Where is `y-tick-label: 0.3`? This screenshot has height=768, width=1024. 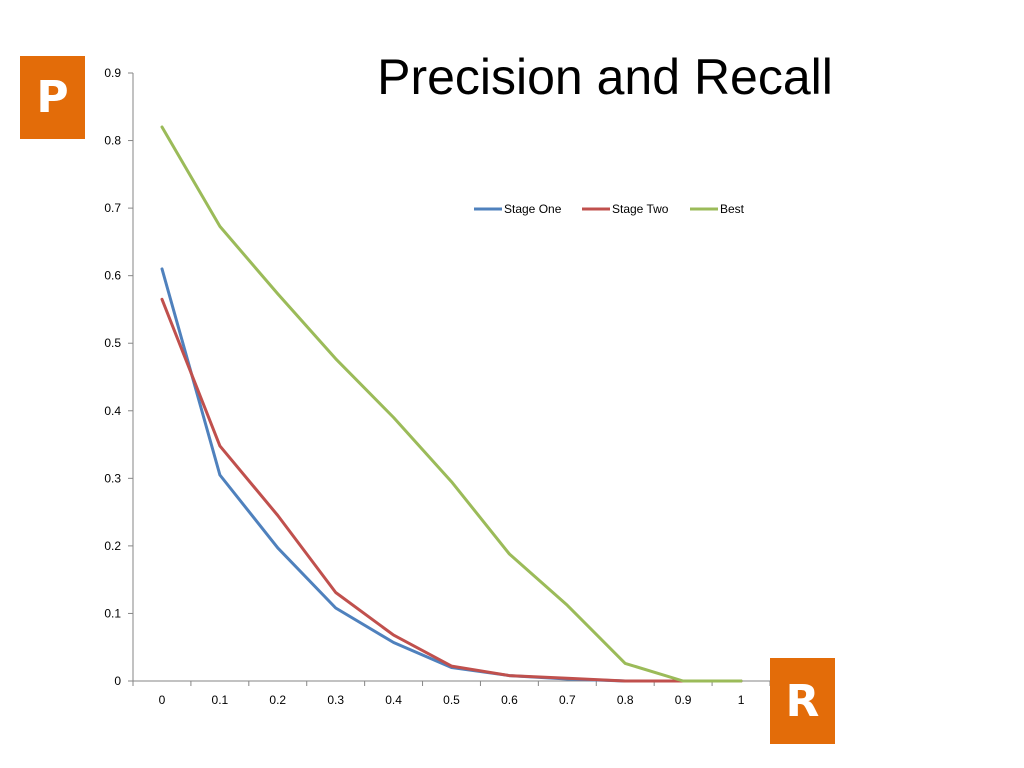
y-tick-label: 0.3 is located at coordinates (112, 478).